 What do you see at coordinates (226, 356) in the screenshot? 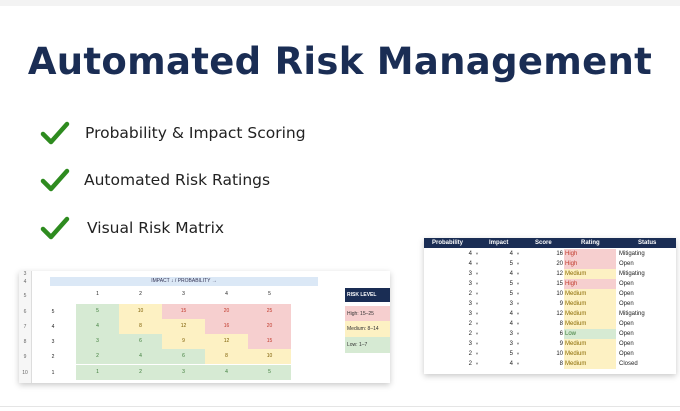
I see `matrix-cell: 8` at bounding box center [226, 356].